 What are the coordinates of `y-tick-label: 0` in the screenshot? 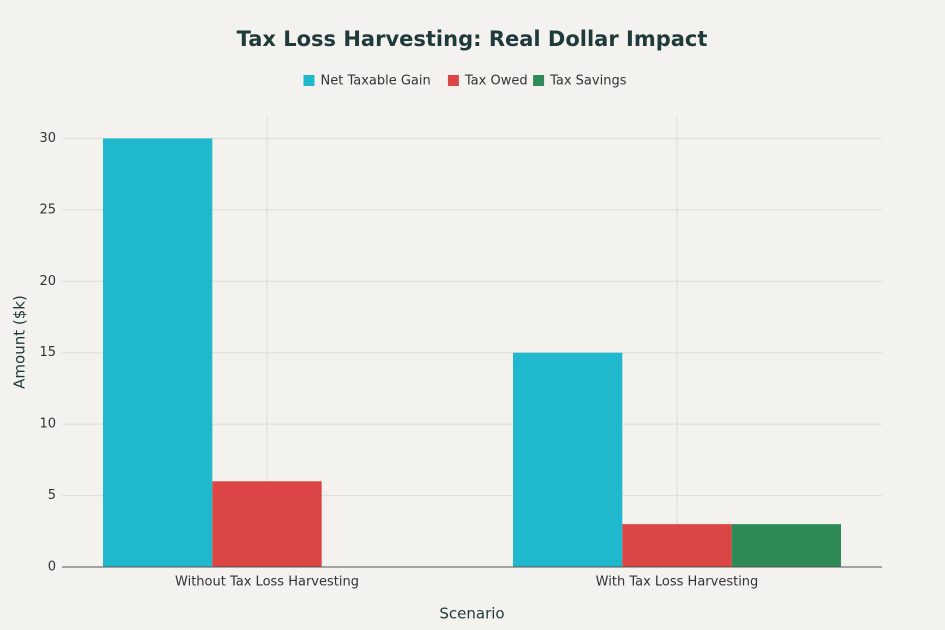 It's located at (52, 567).